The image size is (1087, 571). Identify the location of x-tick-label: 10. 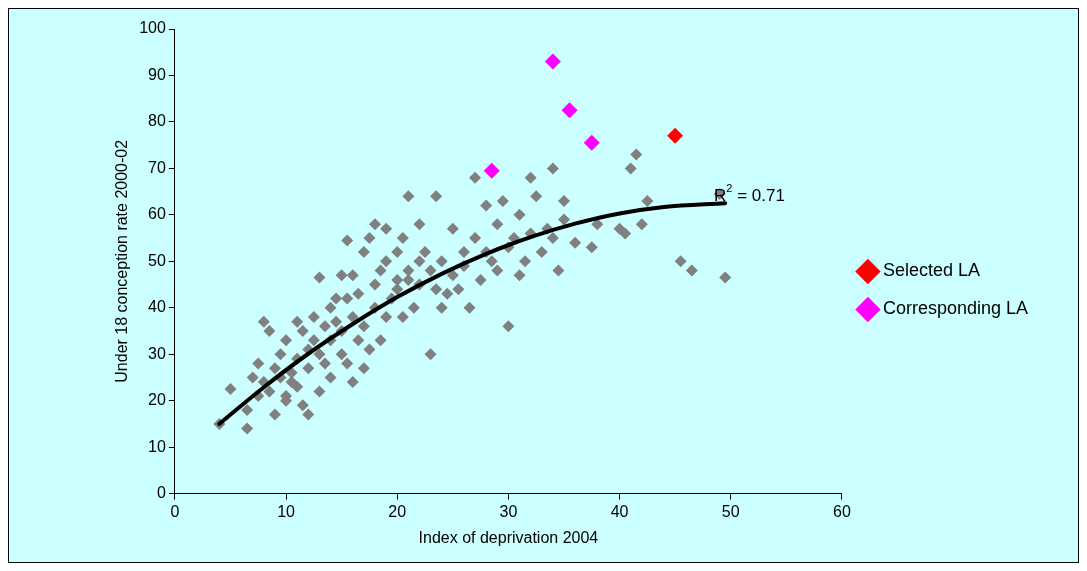
(286, 511).